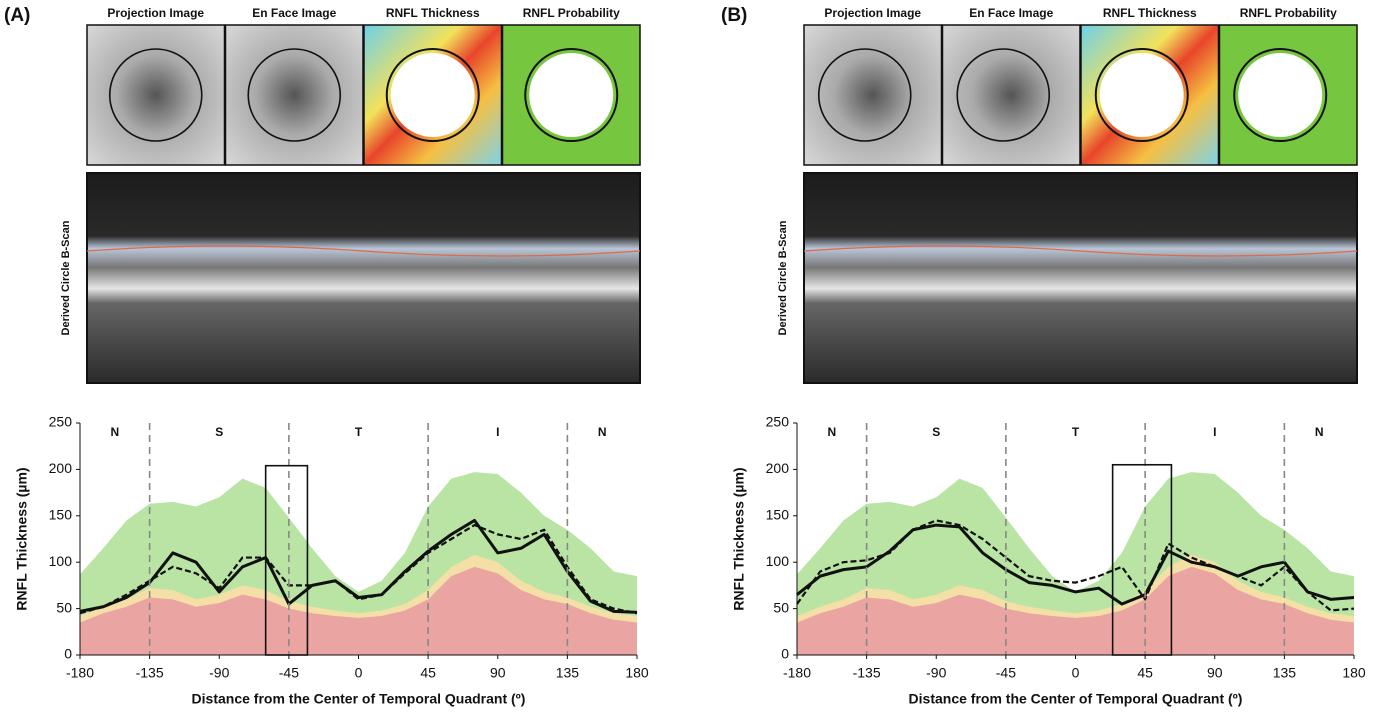  I want to click on panel-label: (A), so click(17, 15).